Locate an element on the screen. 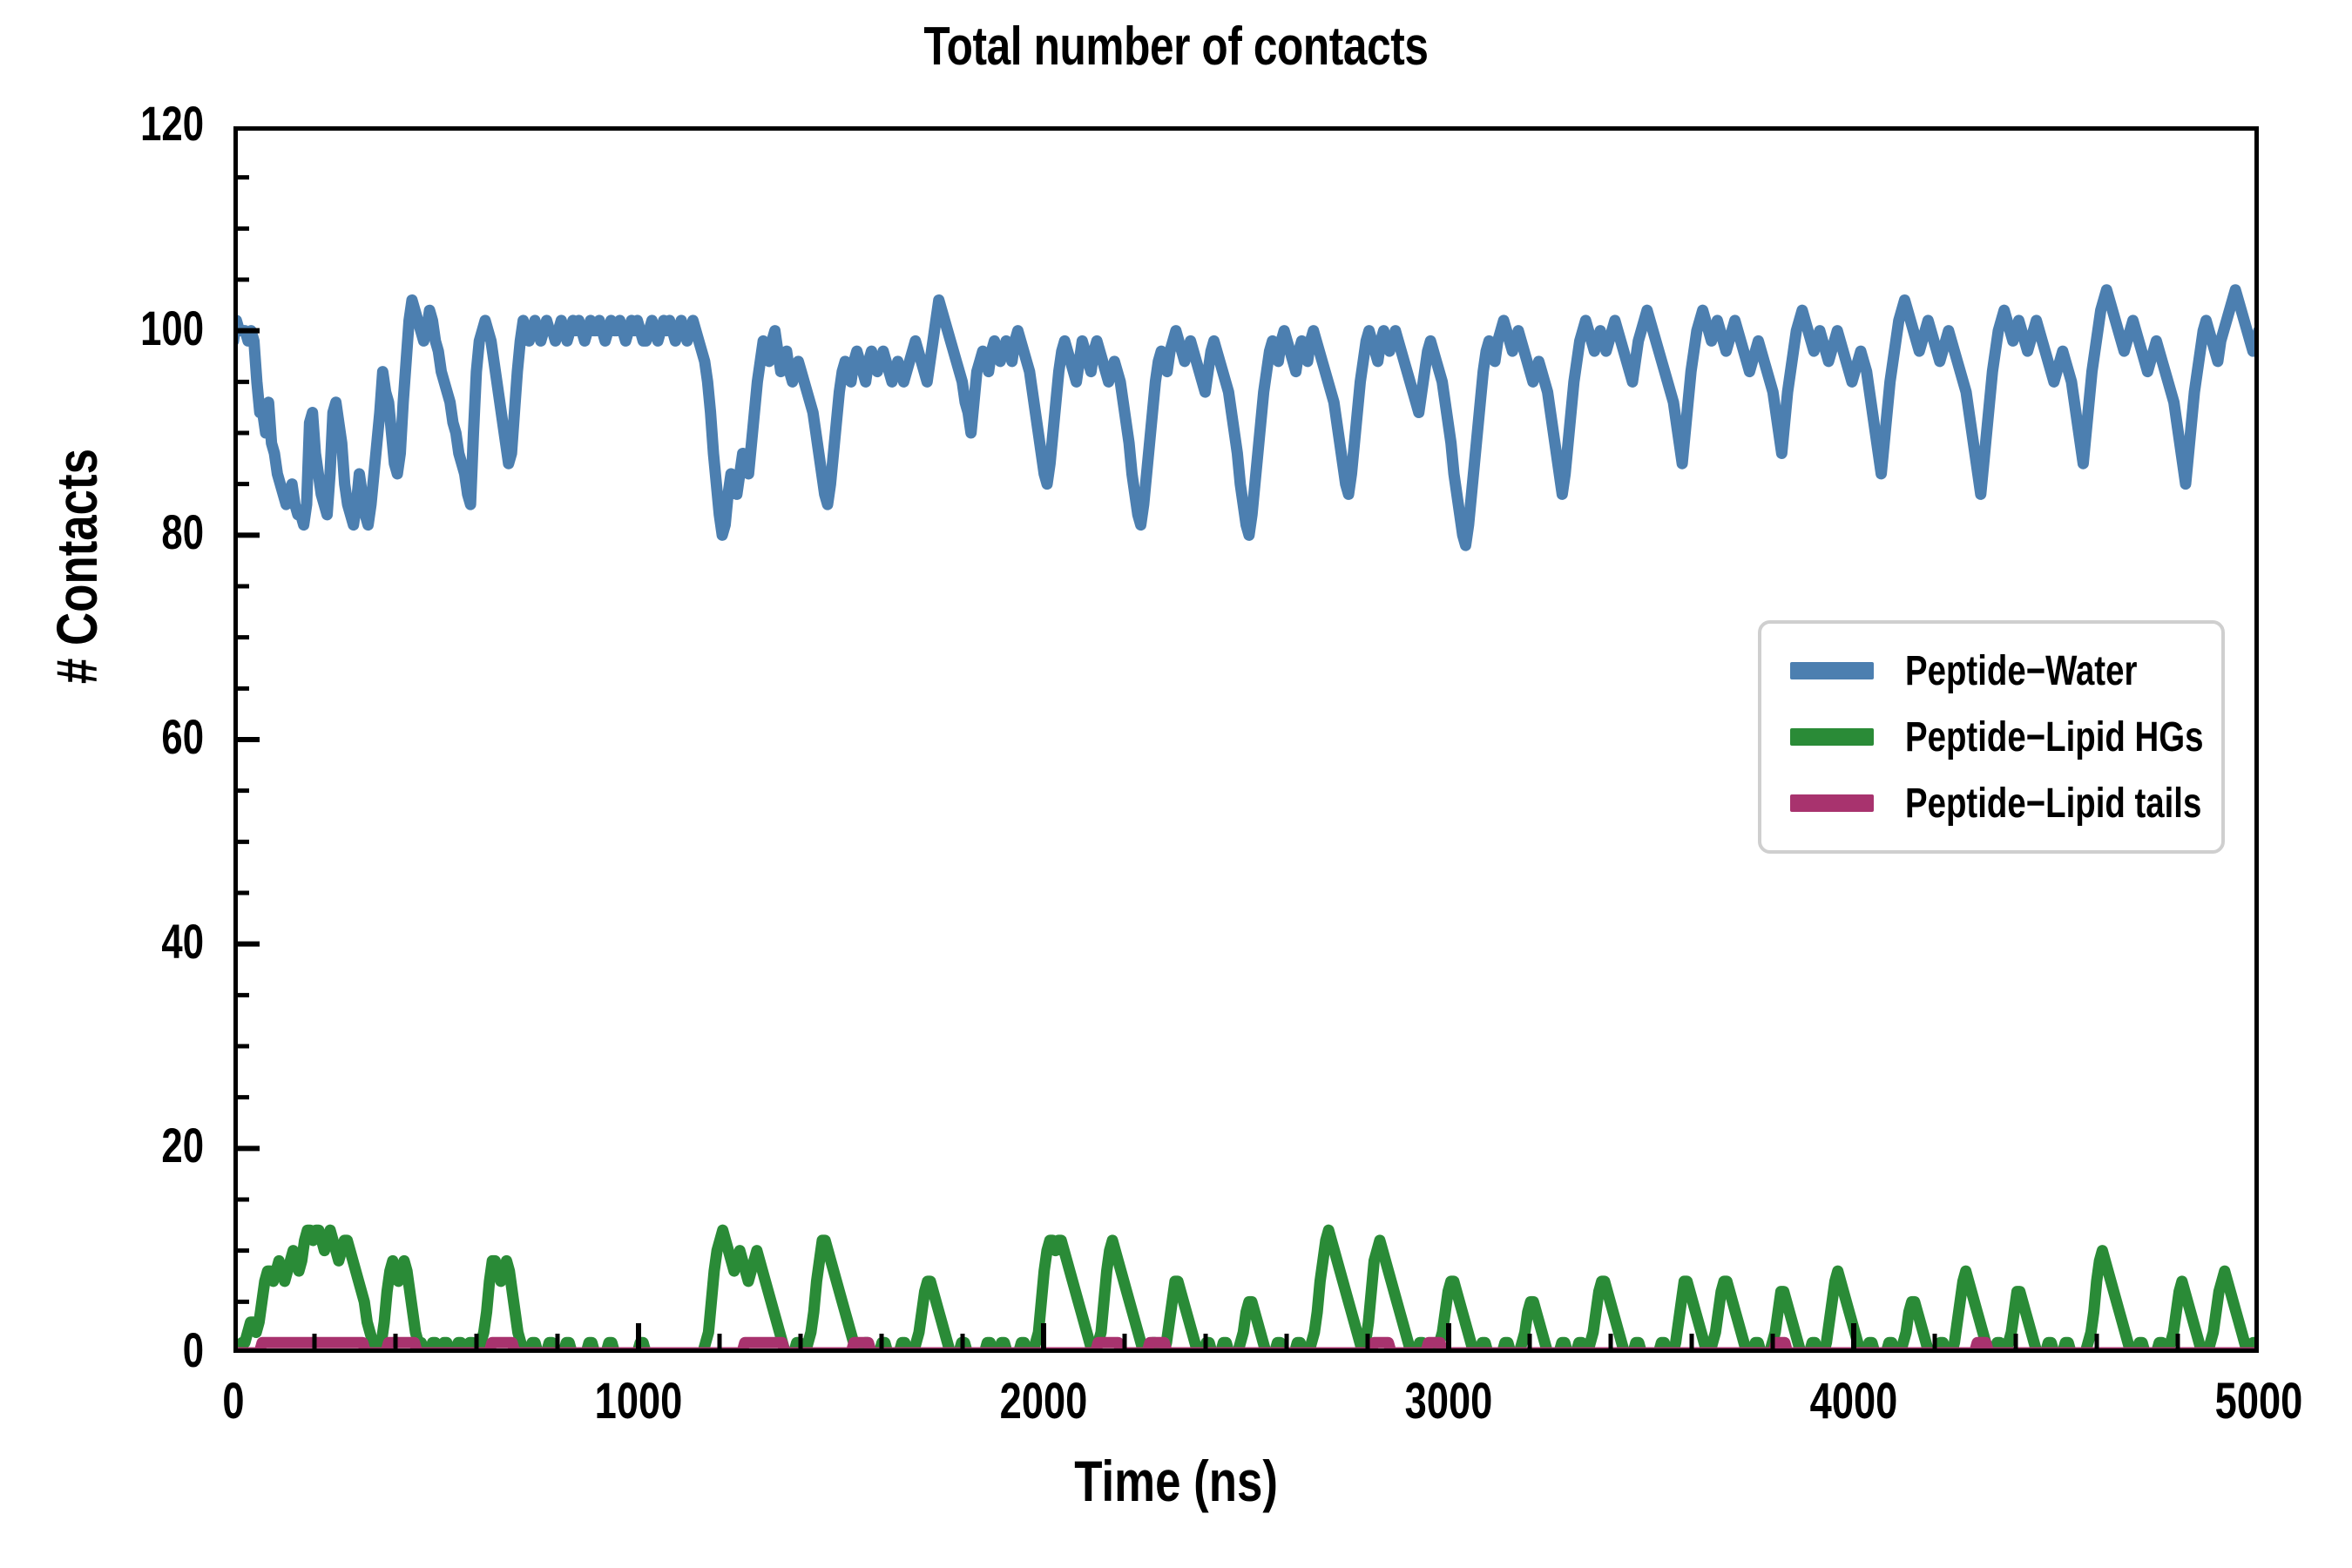 Image resolution: width=2352 pixels, height=1568 pixels. x-axis-title: Time (ns) is located at coordinates (1176, 1481).